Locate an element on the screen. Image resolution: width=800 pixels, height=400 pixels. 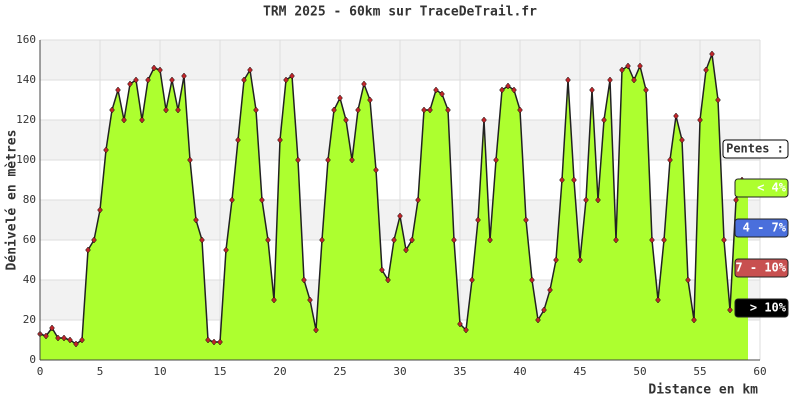
x-tick-label: 10 is located at coordinates (159, 371).